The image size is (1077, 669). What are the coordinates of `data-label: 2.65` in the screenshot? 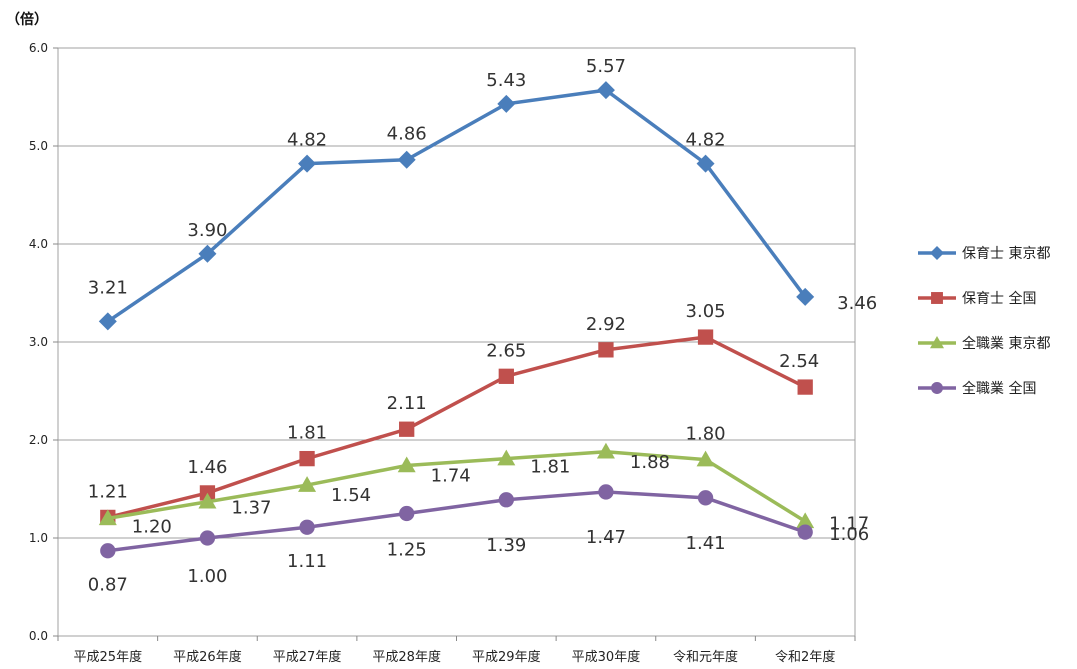 It's located at (506, 350).